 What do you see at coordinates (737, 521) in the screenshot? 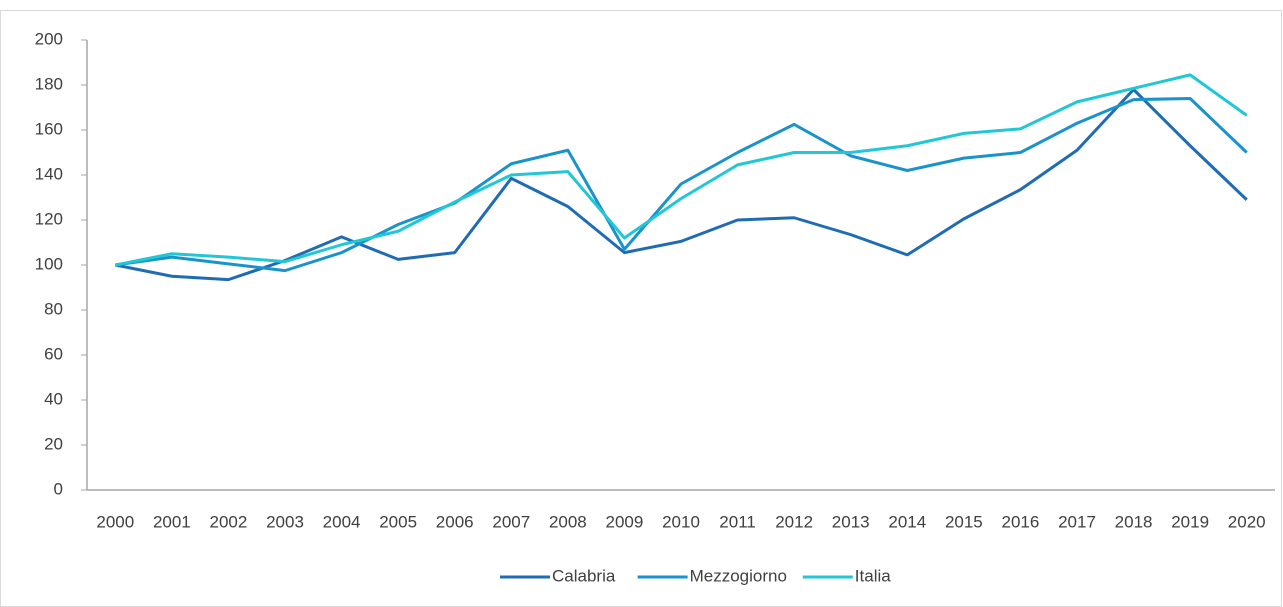
I see `x-tick-label: 2011` at bounding box center [737, 521].